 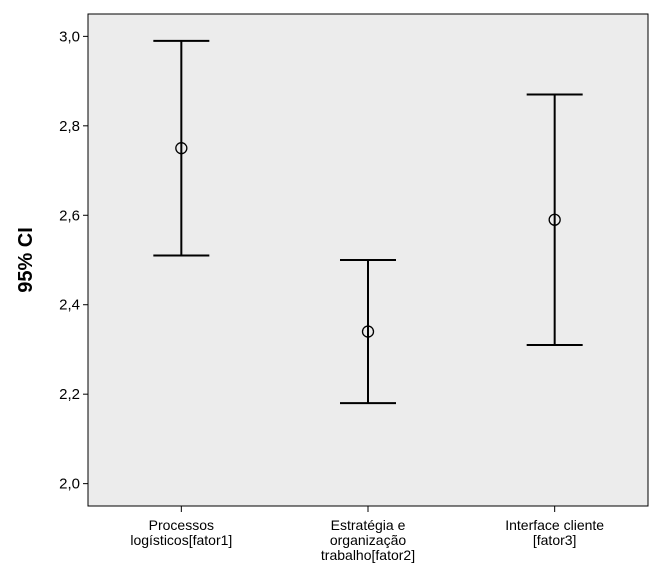 I want to click on x-tick-label-line: Estratégia e, so click(x=368, y=525).